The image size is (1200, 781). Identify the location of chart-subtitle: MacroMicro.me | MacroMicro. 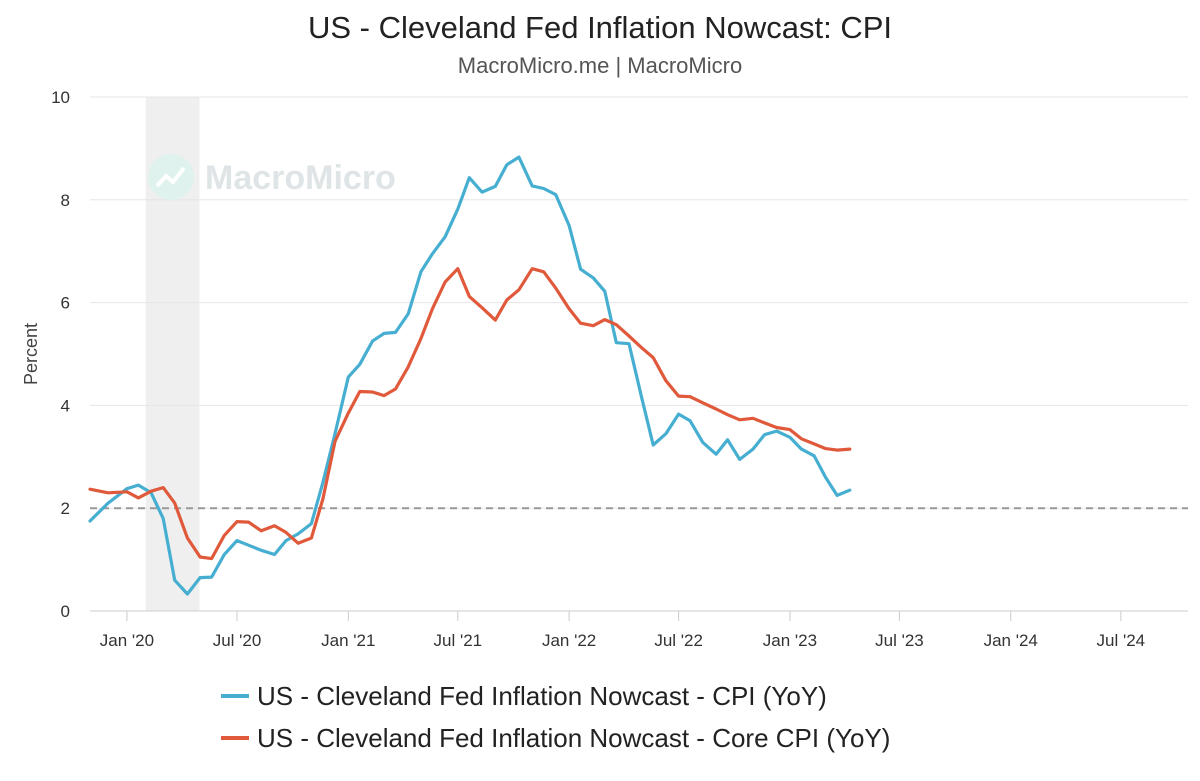
(600, 65).